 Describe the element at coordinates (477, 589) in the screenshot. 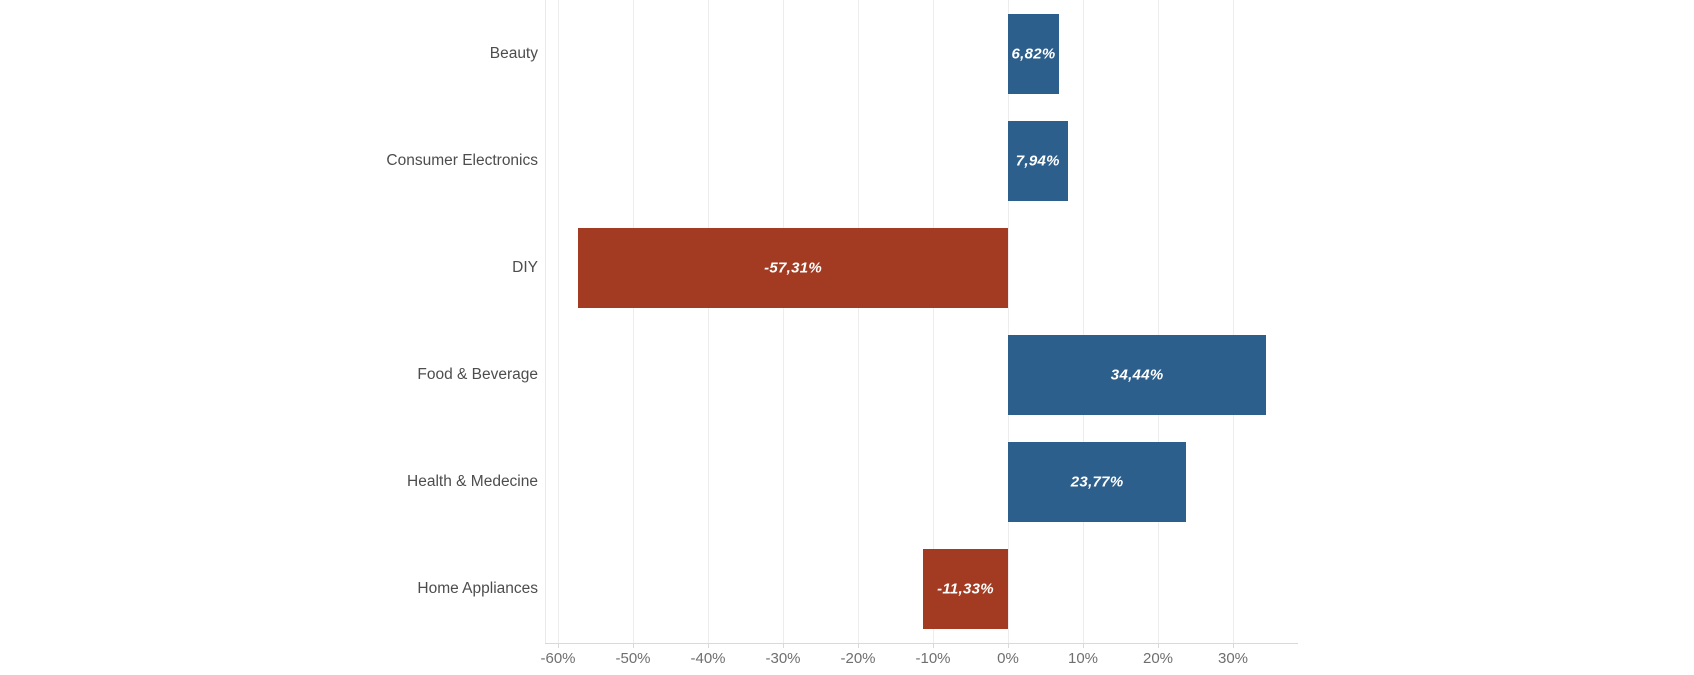

I see `category-label: Home Appliances` at that location.